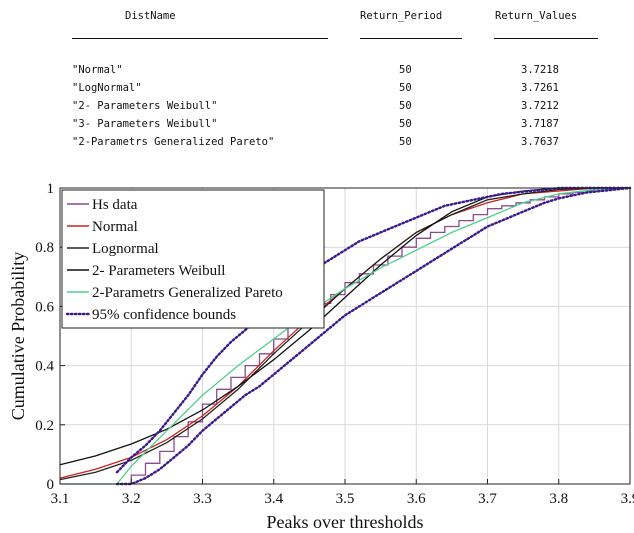 The image size is (634, 533). What do you see at coordinates (405, 70) in the screenshot?
I see `row-1-period: 50` at bounding box center [405, 70].